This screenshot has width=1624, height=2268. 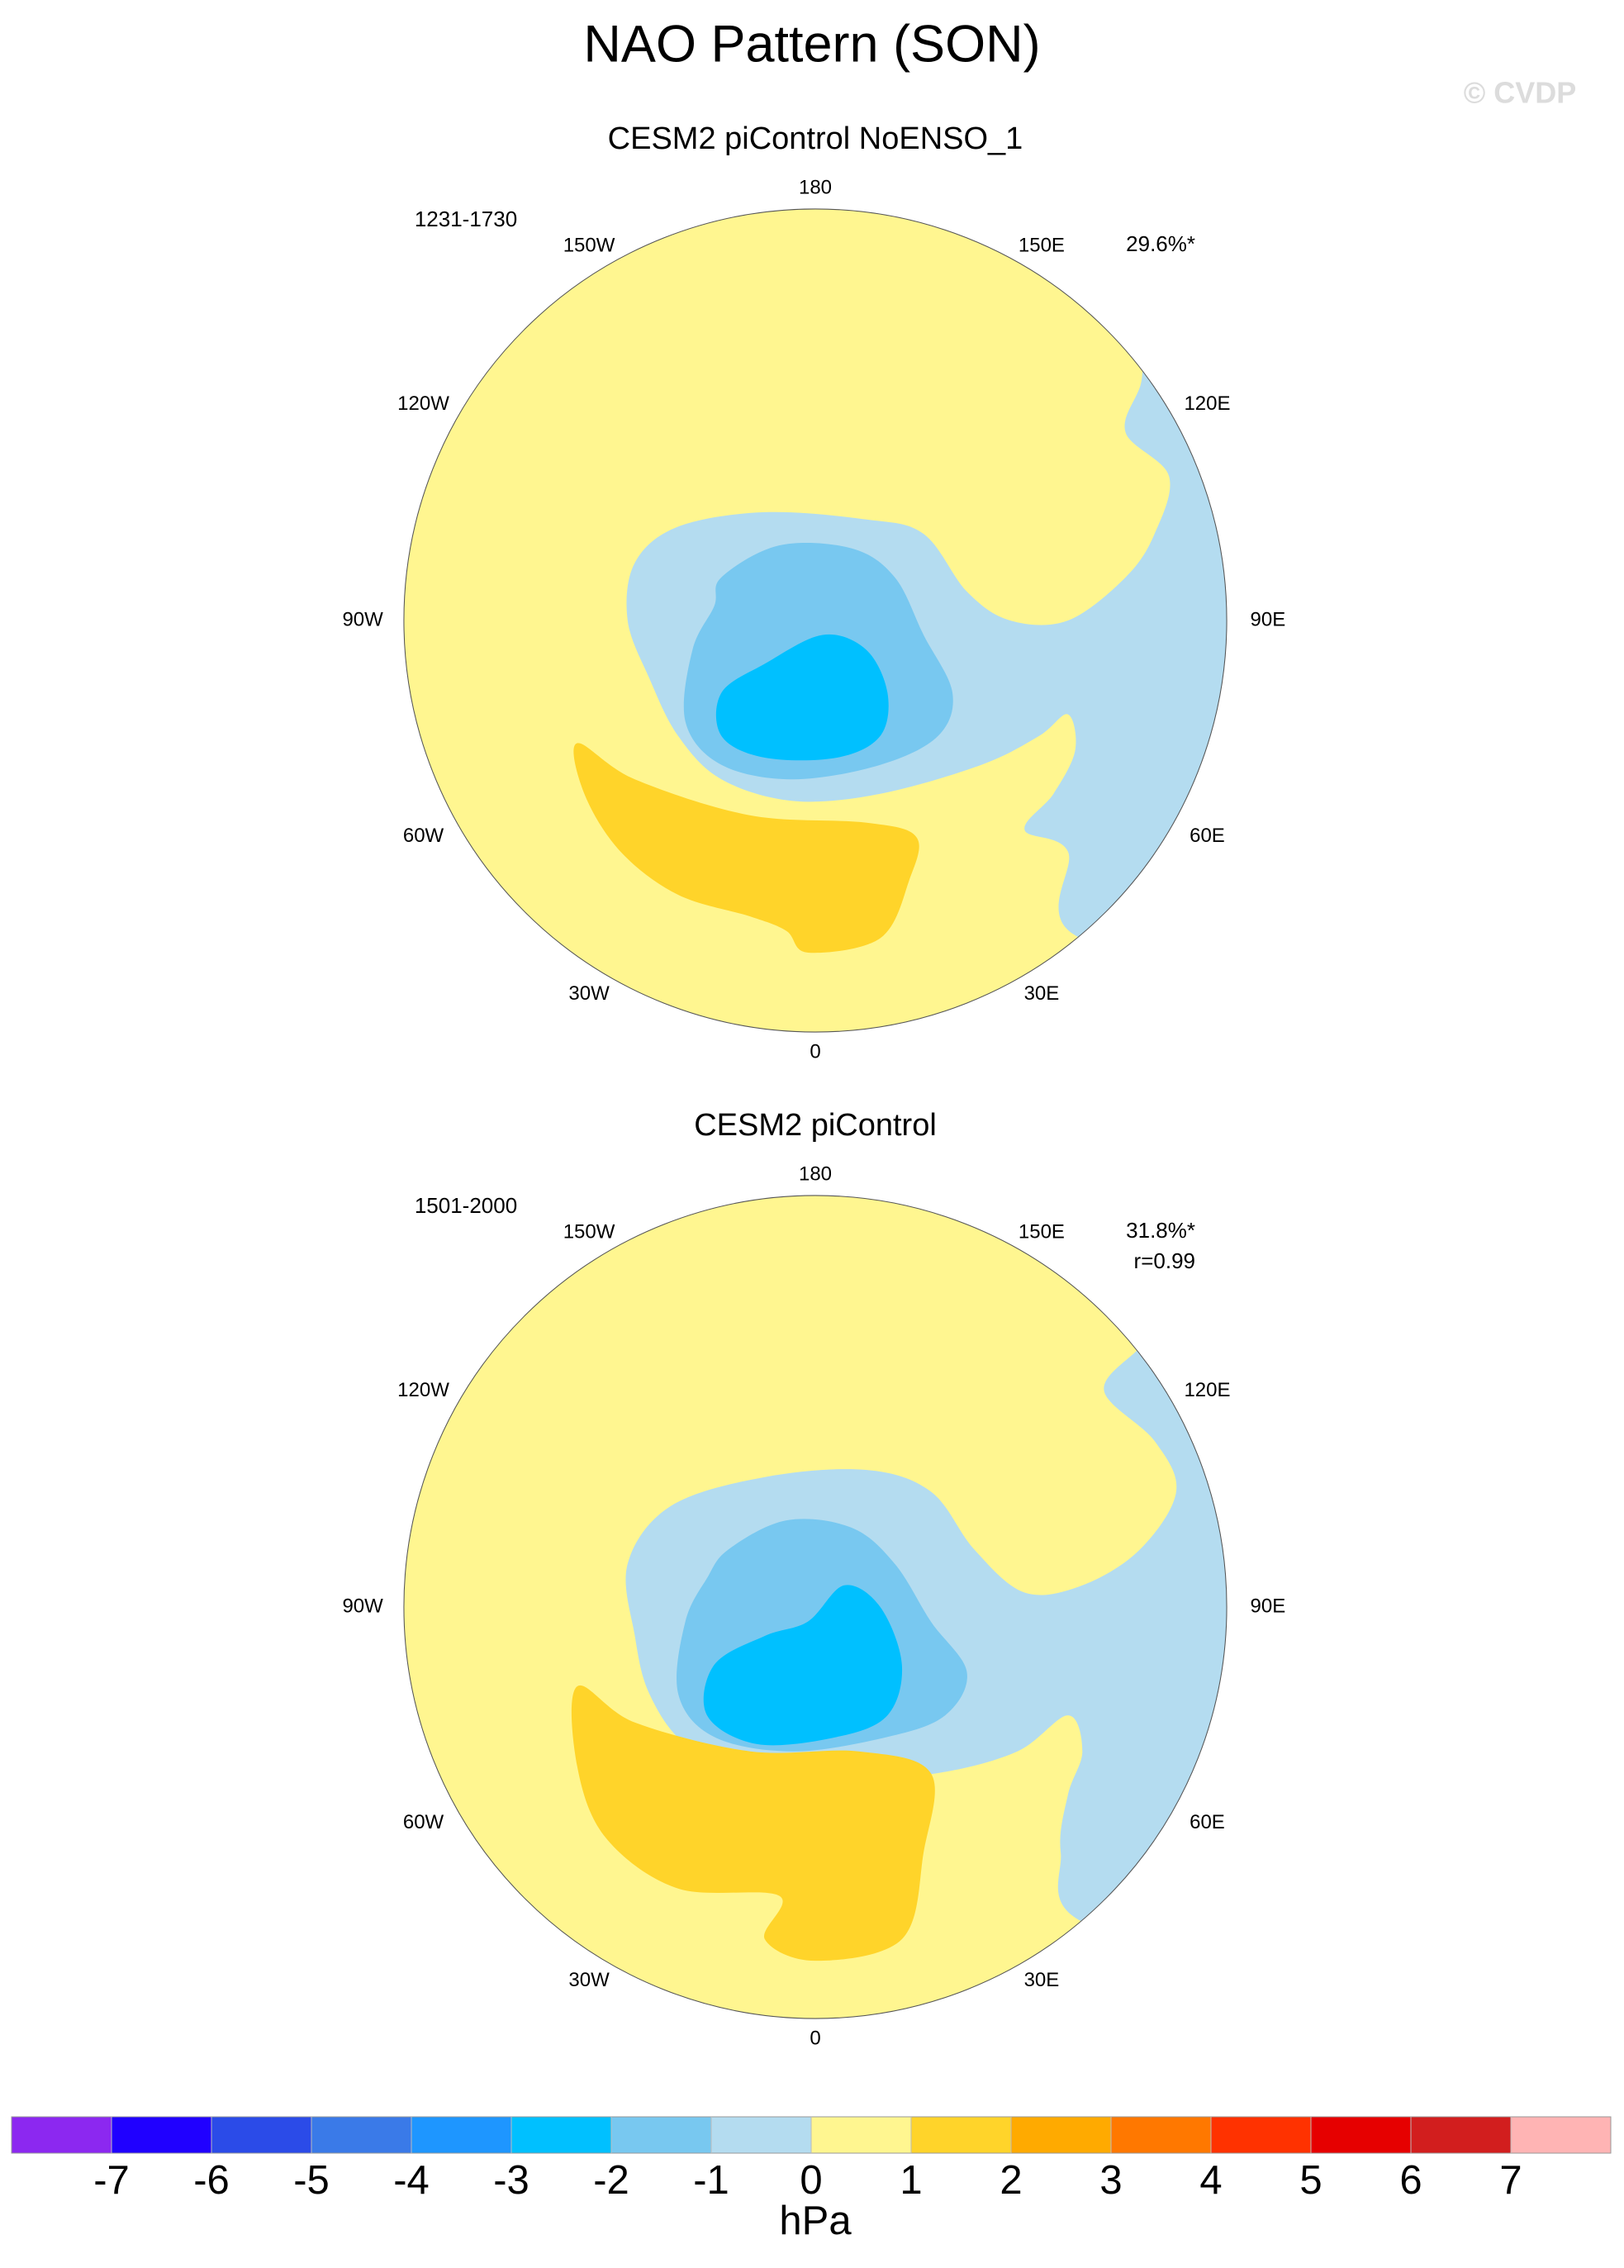 I want to click on colorbar-tick-label: 1, so click(x=911, y=2180).